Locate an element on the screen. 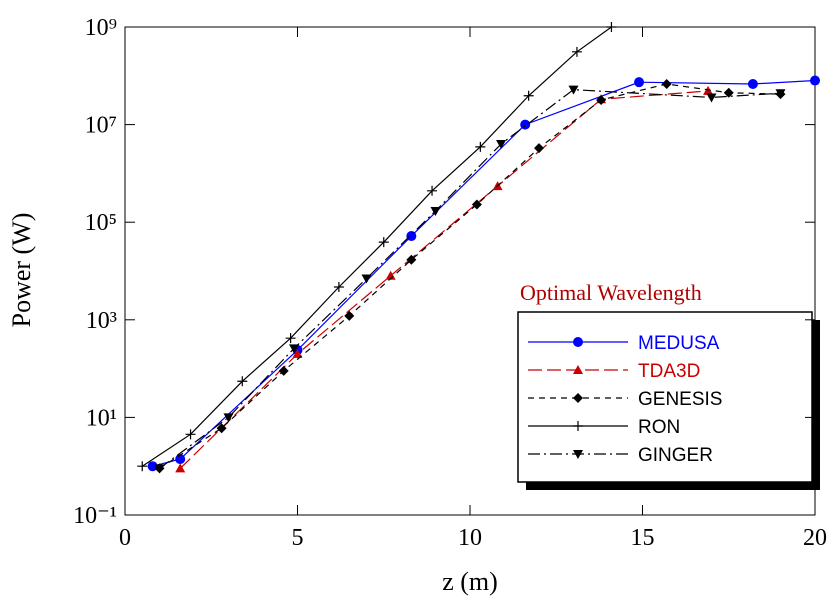  y-tick-label: 10⁷ is located at coordinates (101, 126).